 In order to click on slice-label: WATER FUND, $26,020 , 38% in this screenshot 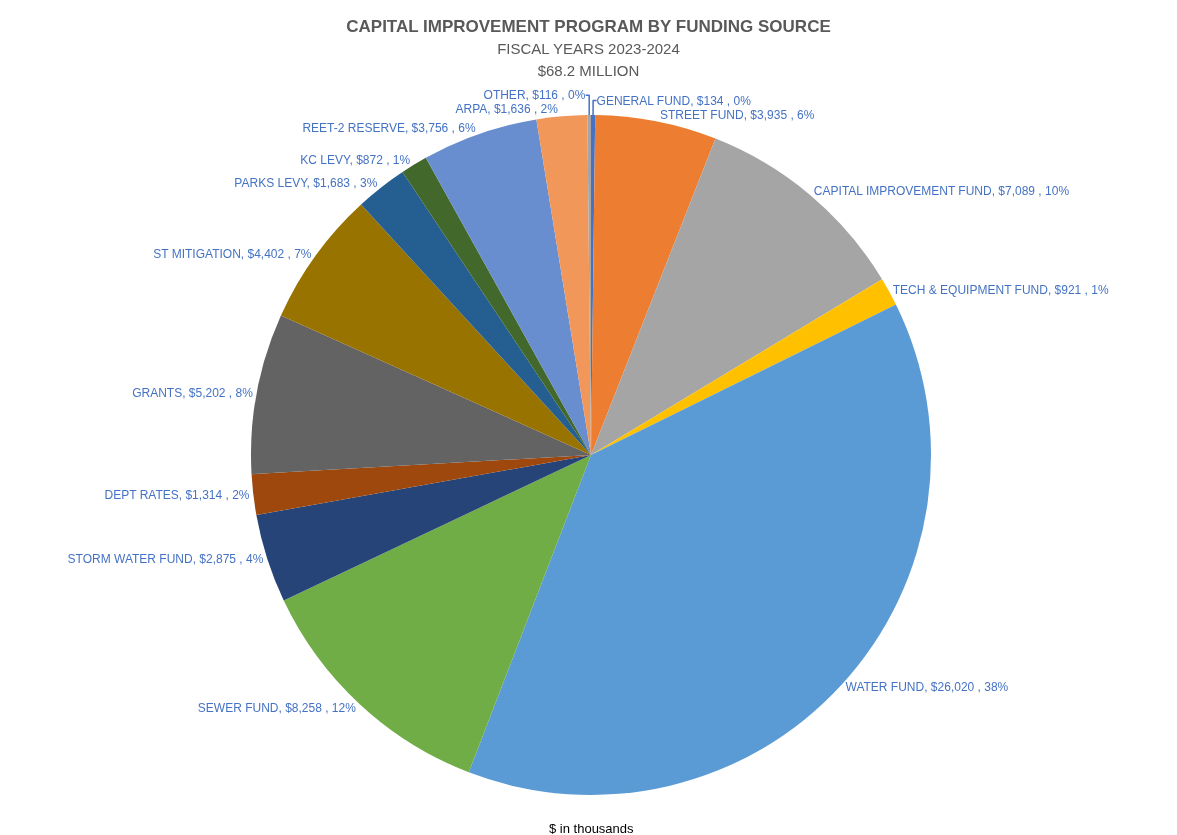, I will do `click(927, 687)`.